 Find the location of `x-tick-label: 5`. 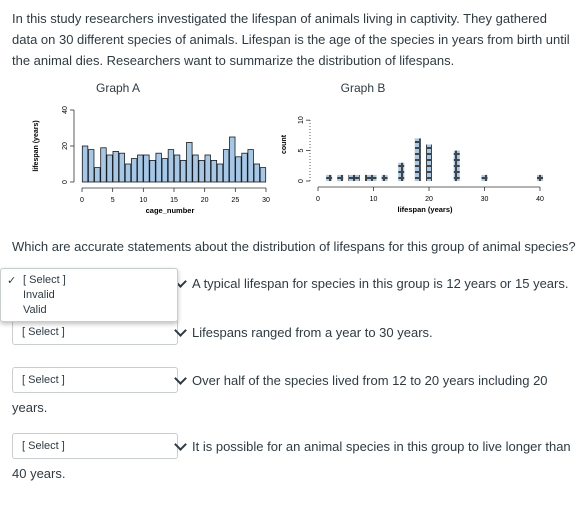

x-tick-label: 5 is located at coordinates (113, 200).